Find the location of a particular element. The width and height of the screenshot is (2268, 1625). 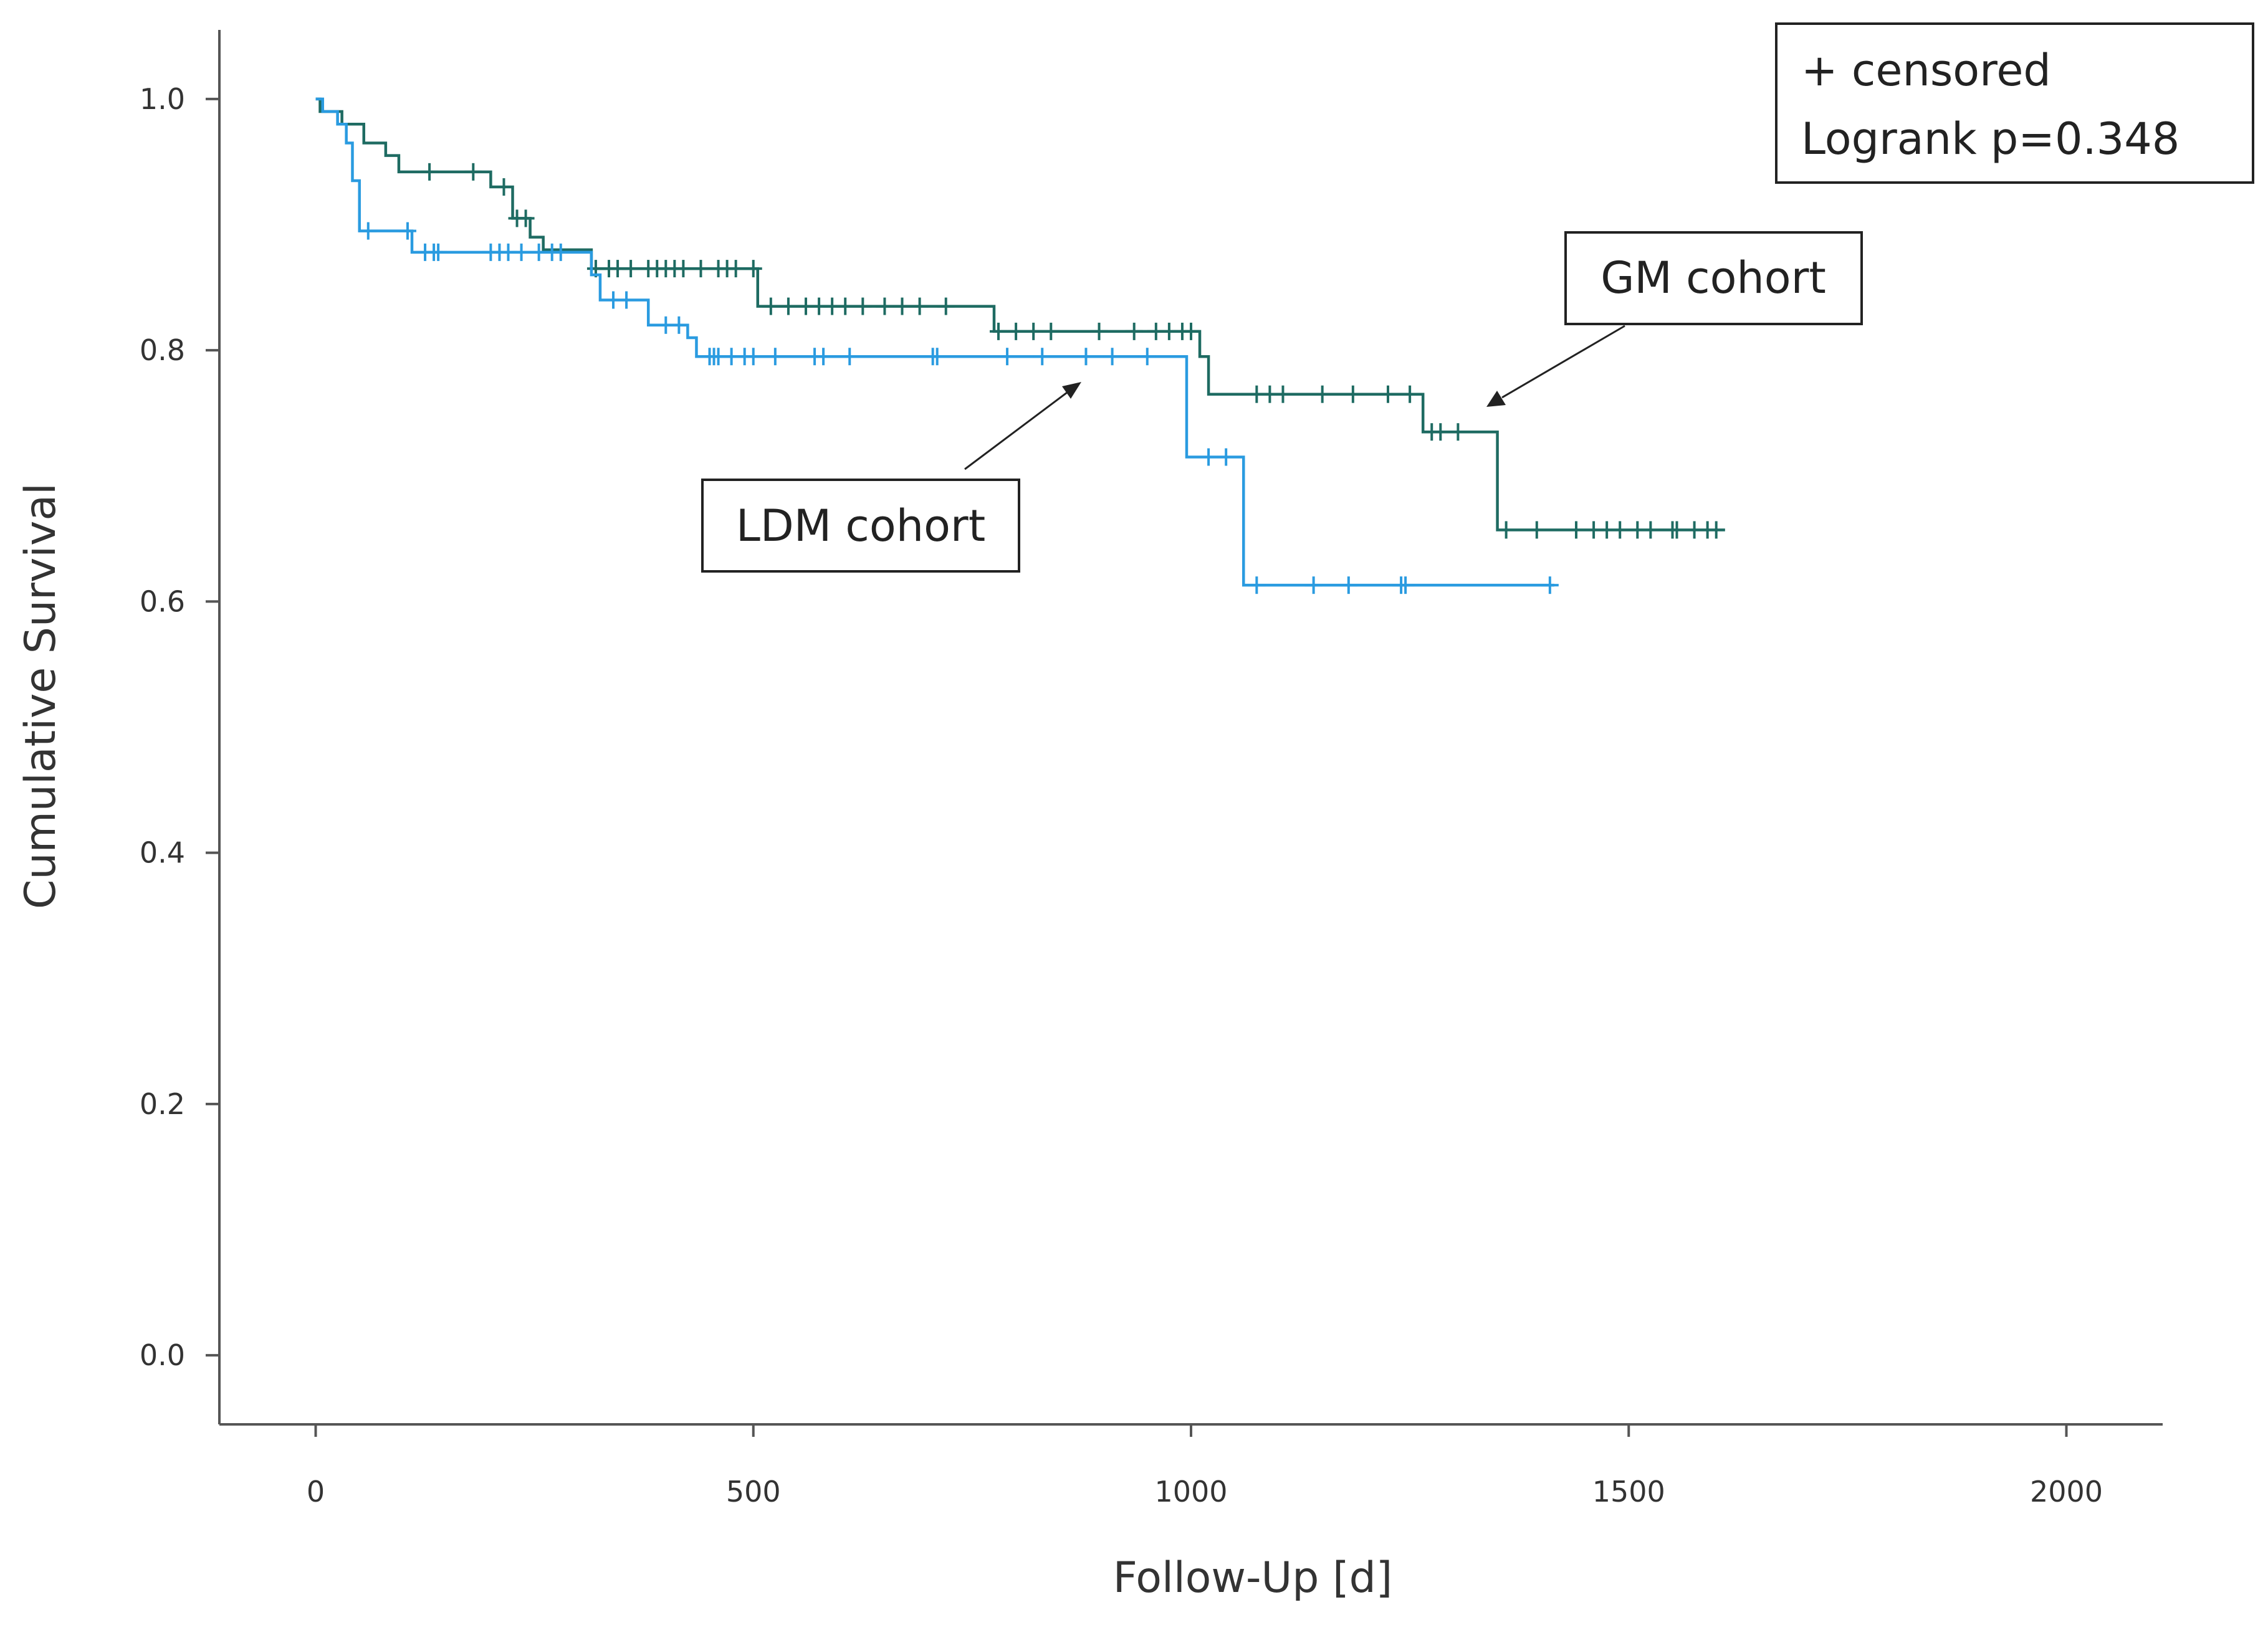

x-tick-label: 1500 is located at coordinates (1628, 1491).